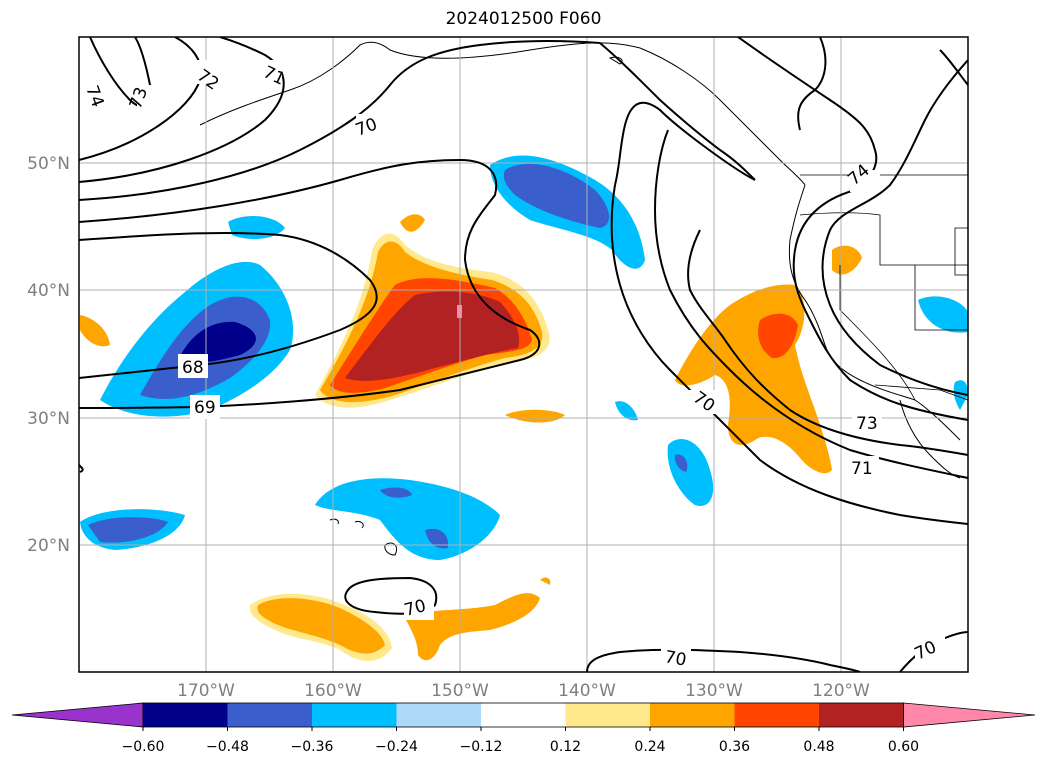  Describe the element at coordinates (523, 19) in the screenshot. I see `map-title: 2024012500 F060` at that location.